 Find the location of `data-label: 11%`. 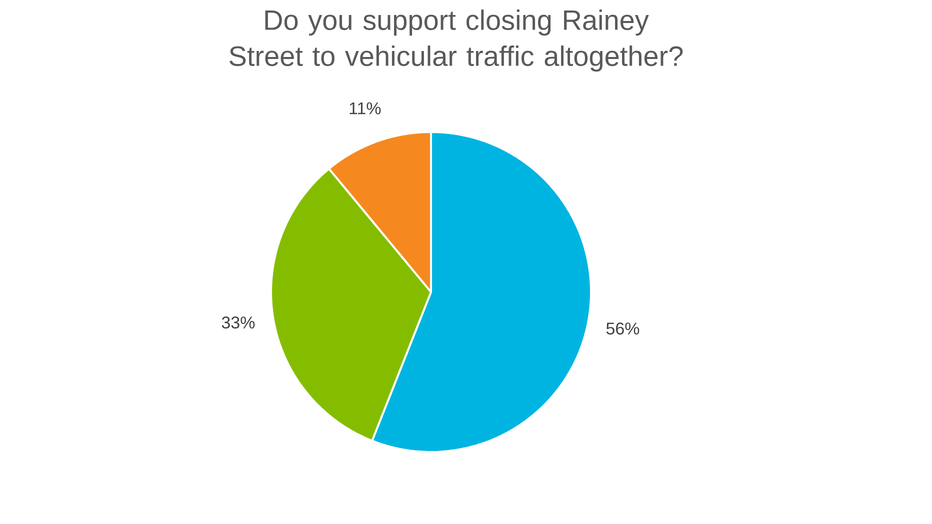

data-label: 11% is located at coordinates (365, 108).